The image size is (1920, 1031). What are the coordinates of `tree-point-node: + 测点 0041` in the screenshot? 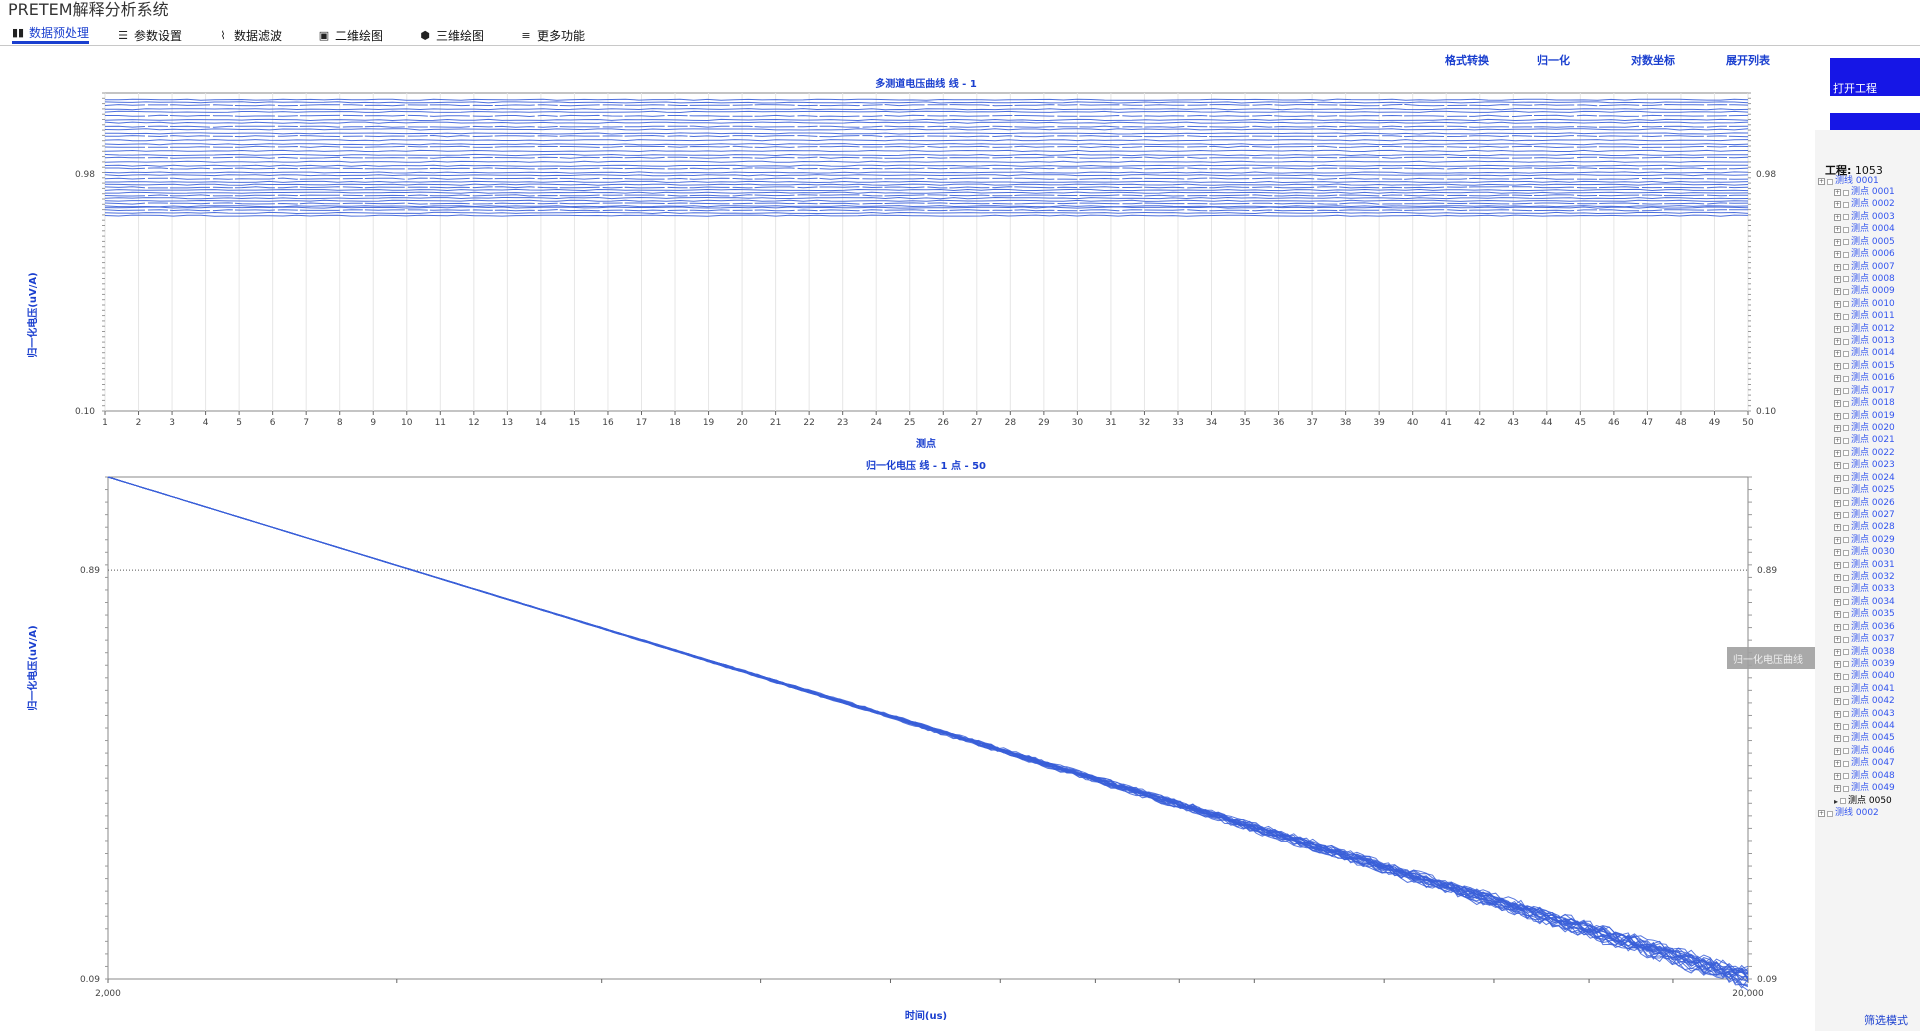 It's located at (1864, 689).